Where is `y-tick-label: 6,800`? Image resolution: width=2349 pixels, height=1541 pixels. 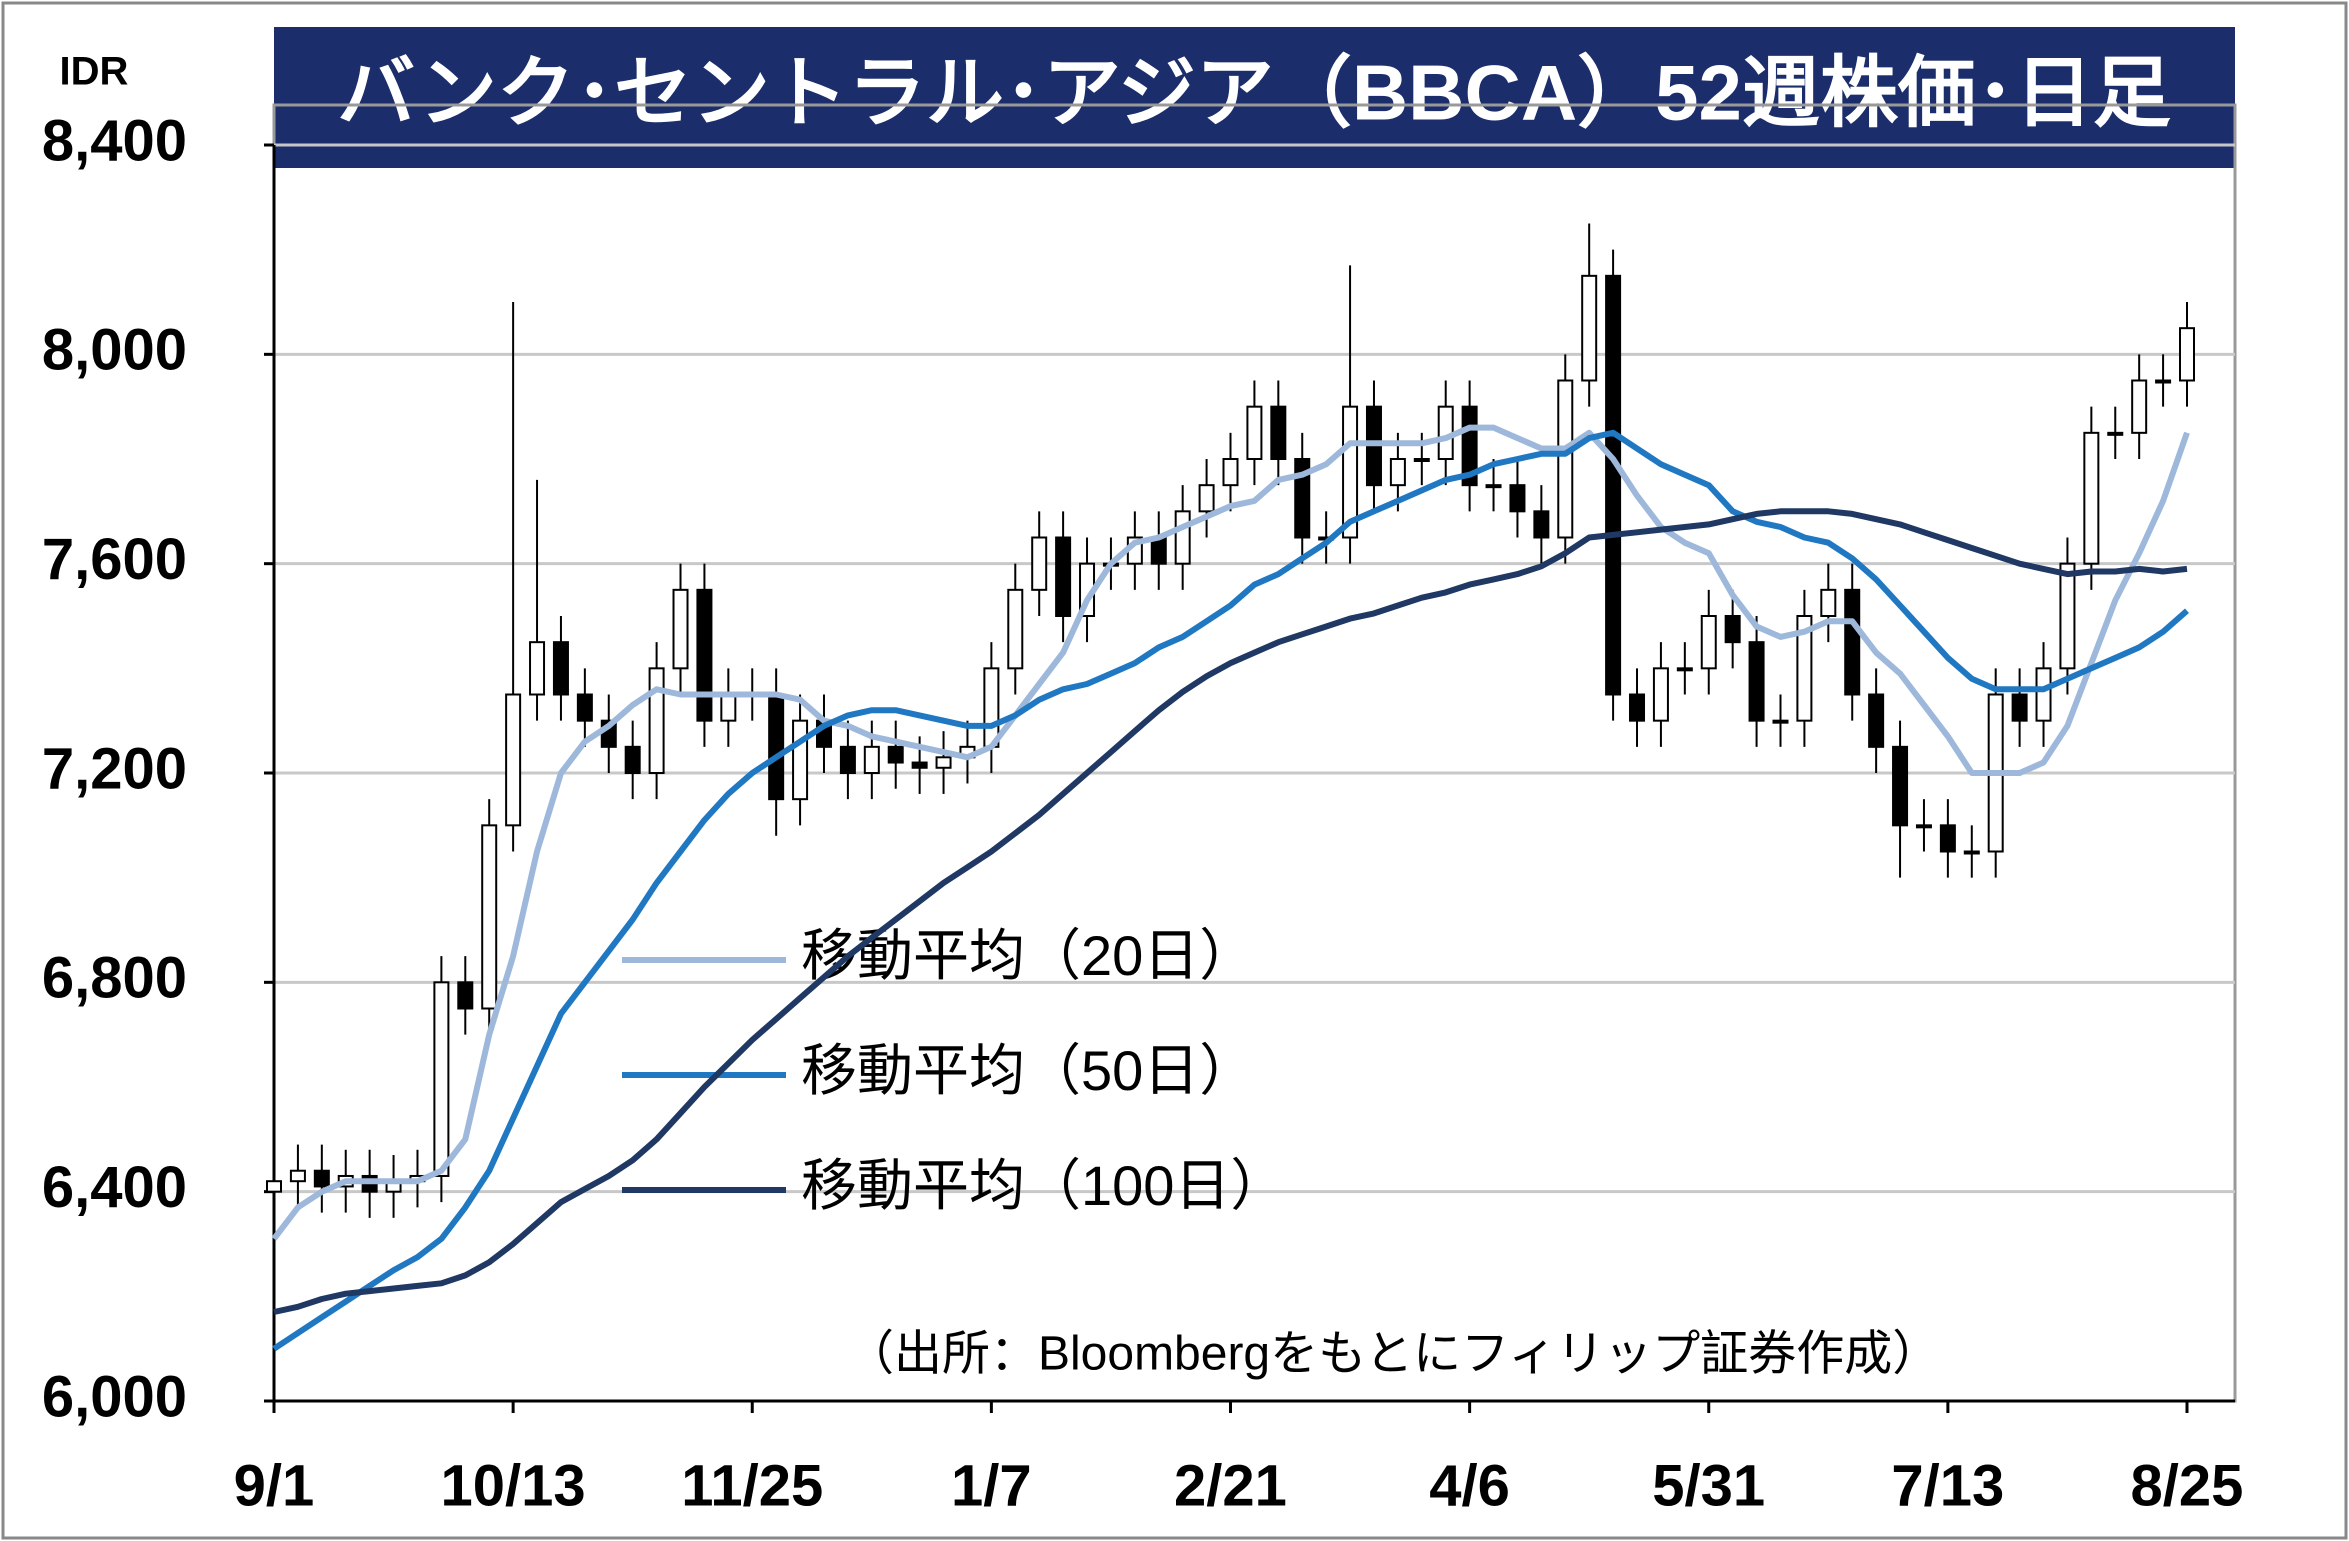
y-tick-label: 6,800 is located at coordinates (114, 978).